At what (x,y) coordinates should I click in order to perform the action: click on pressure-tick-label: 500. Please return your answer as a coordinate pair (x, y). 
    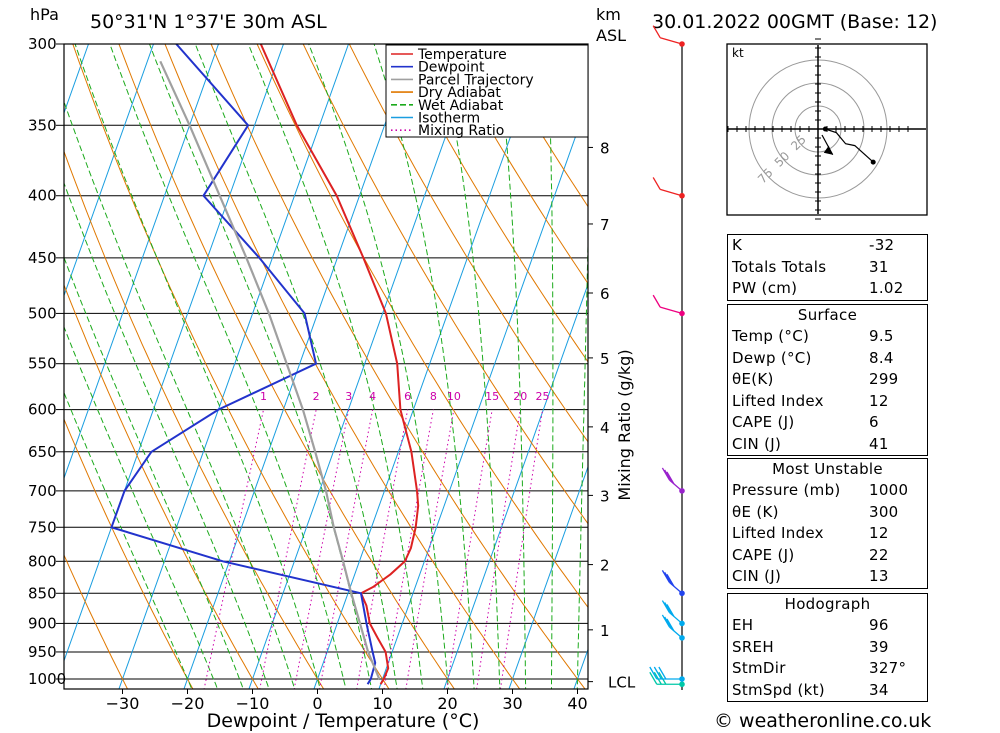
    Looking at the image, I should click on (42, 313).